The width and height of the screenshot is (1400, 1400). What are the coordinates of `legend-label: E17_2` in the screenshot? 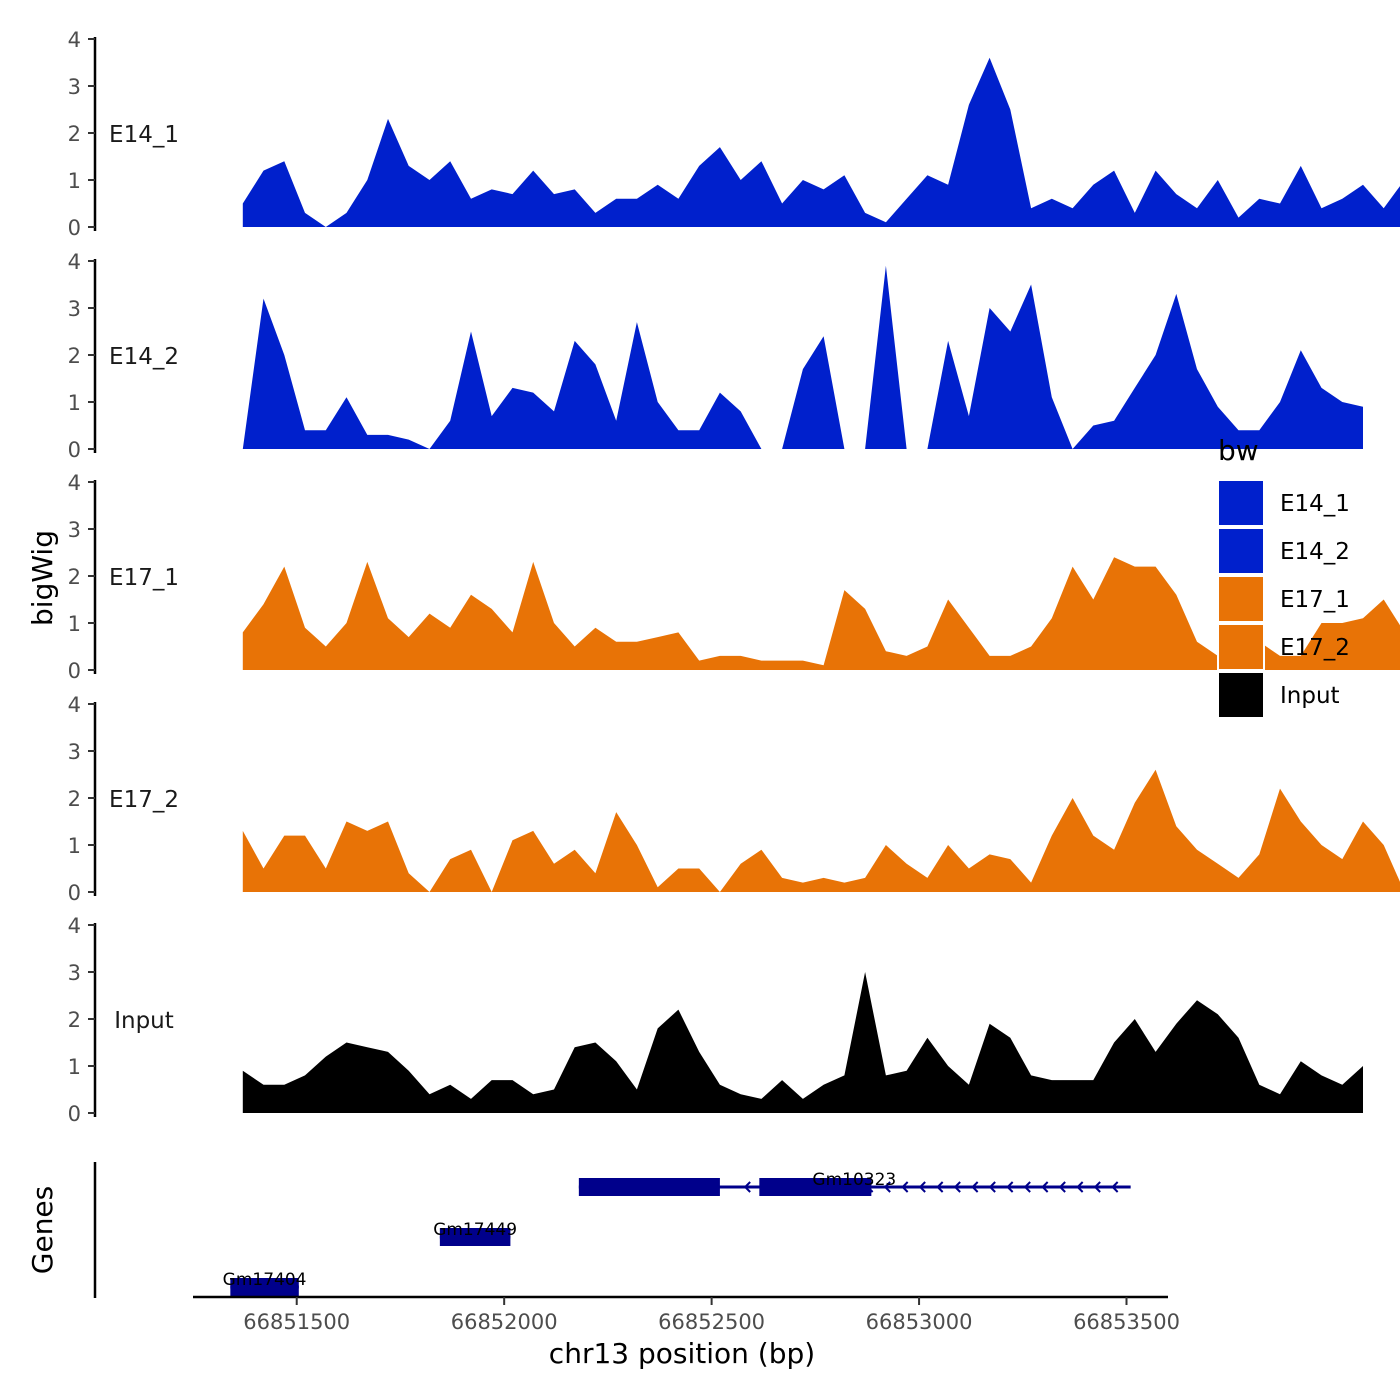 It's located at (1315, 648).